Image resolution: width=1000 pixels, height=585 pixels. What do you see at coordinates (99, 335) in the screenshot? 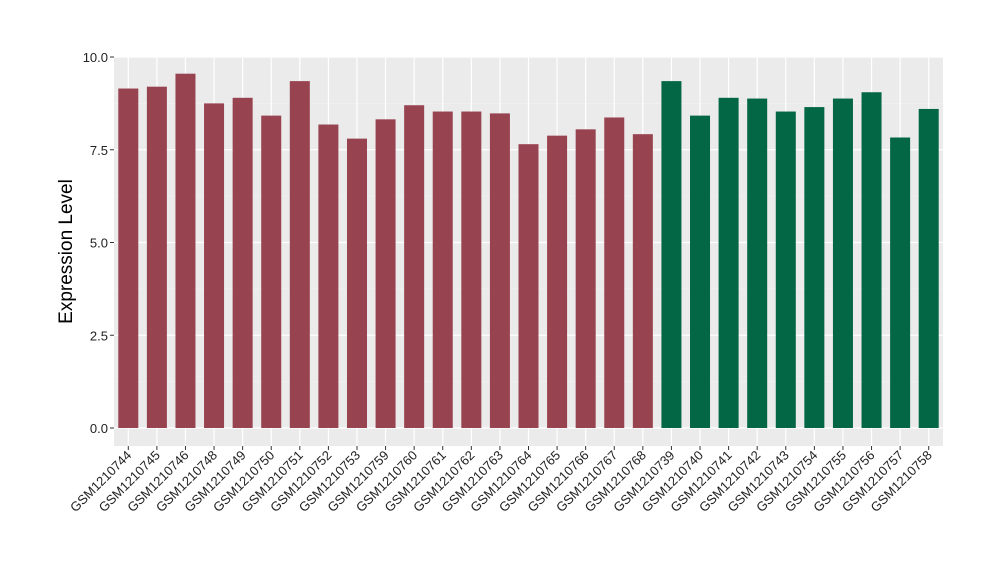
I see `y-tick-label: 2.5` at bounding box center [99, 335].